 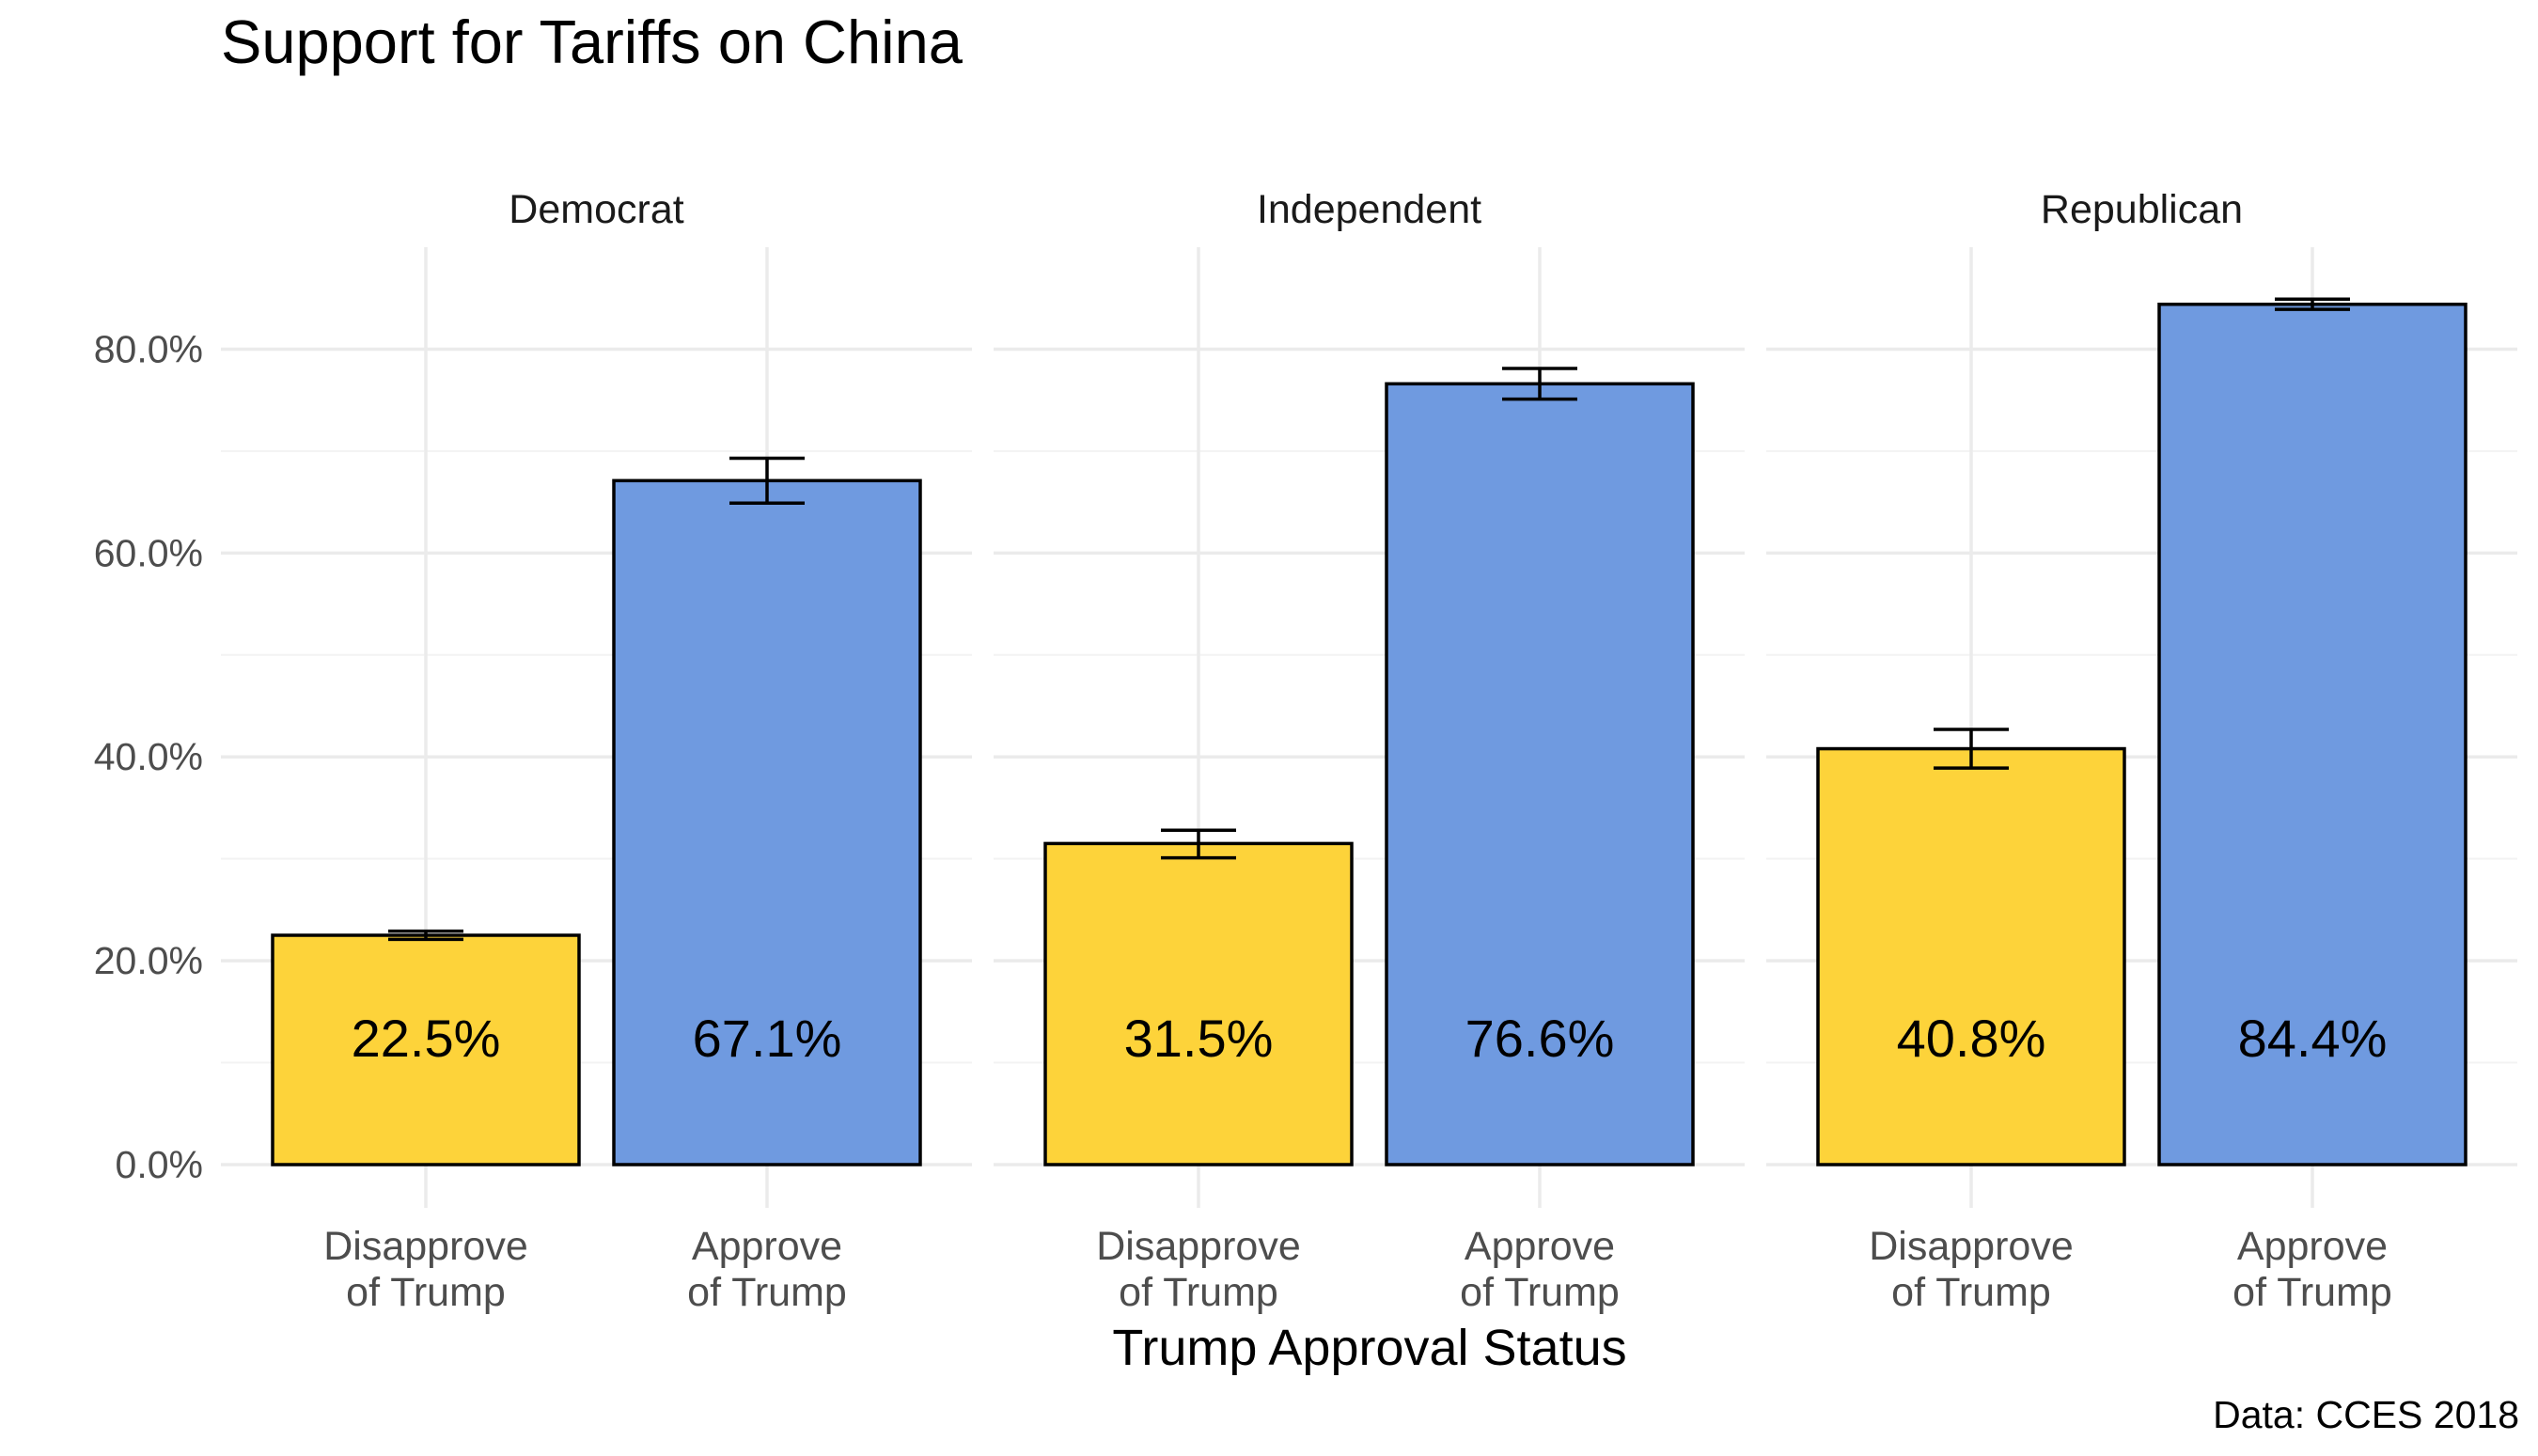 I want to click on y-tick-label: 0.0%, so click(x=159, y=1164).